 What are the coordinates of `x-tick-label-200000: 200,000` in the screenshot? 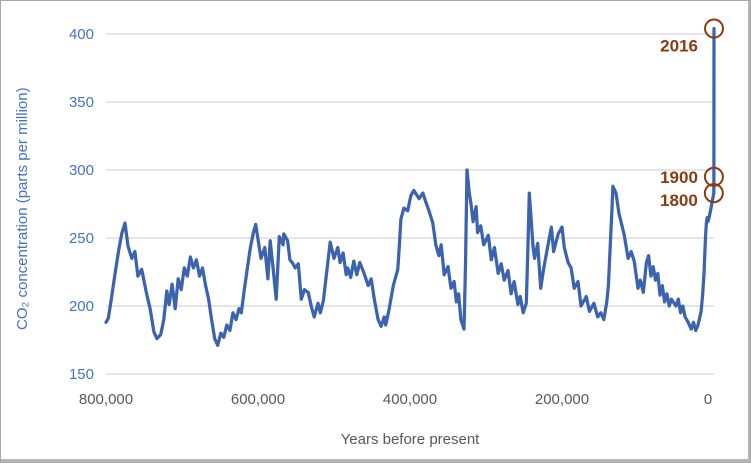 It's located at (562, 399).